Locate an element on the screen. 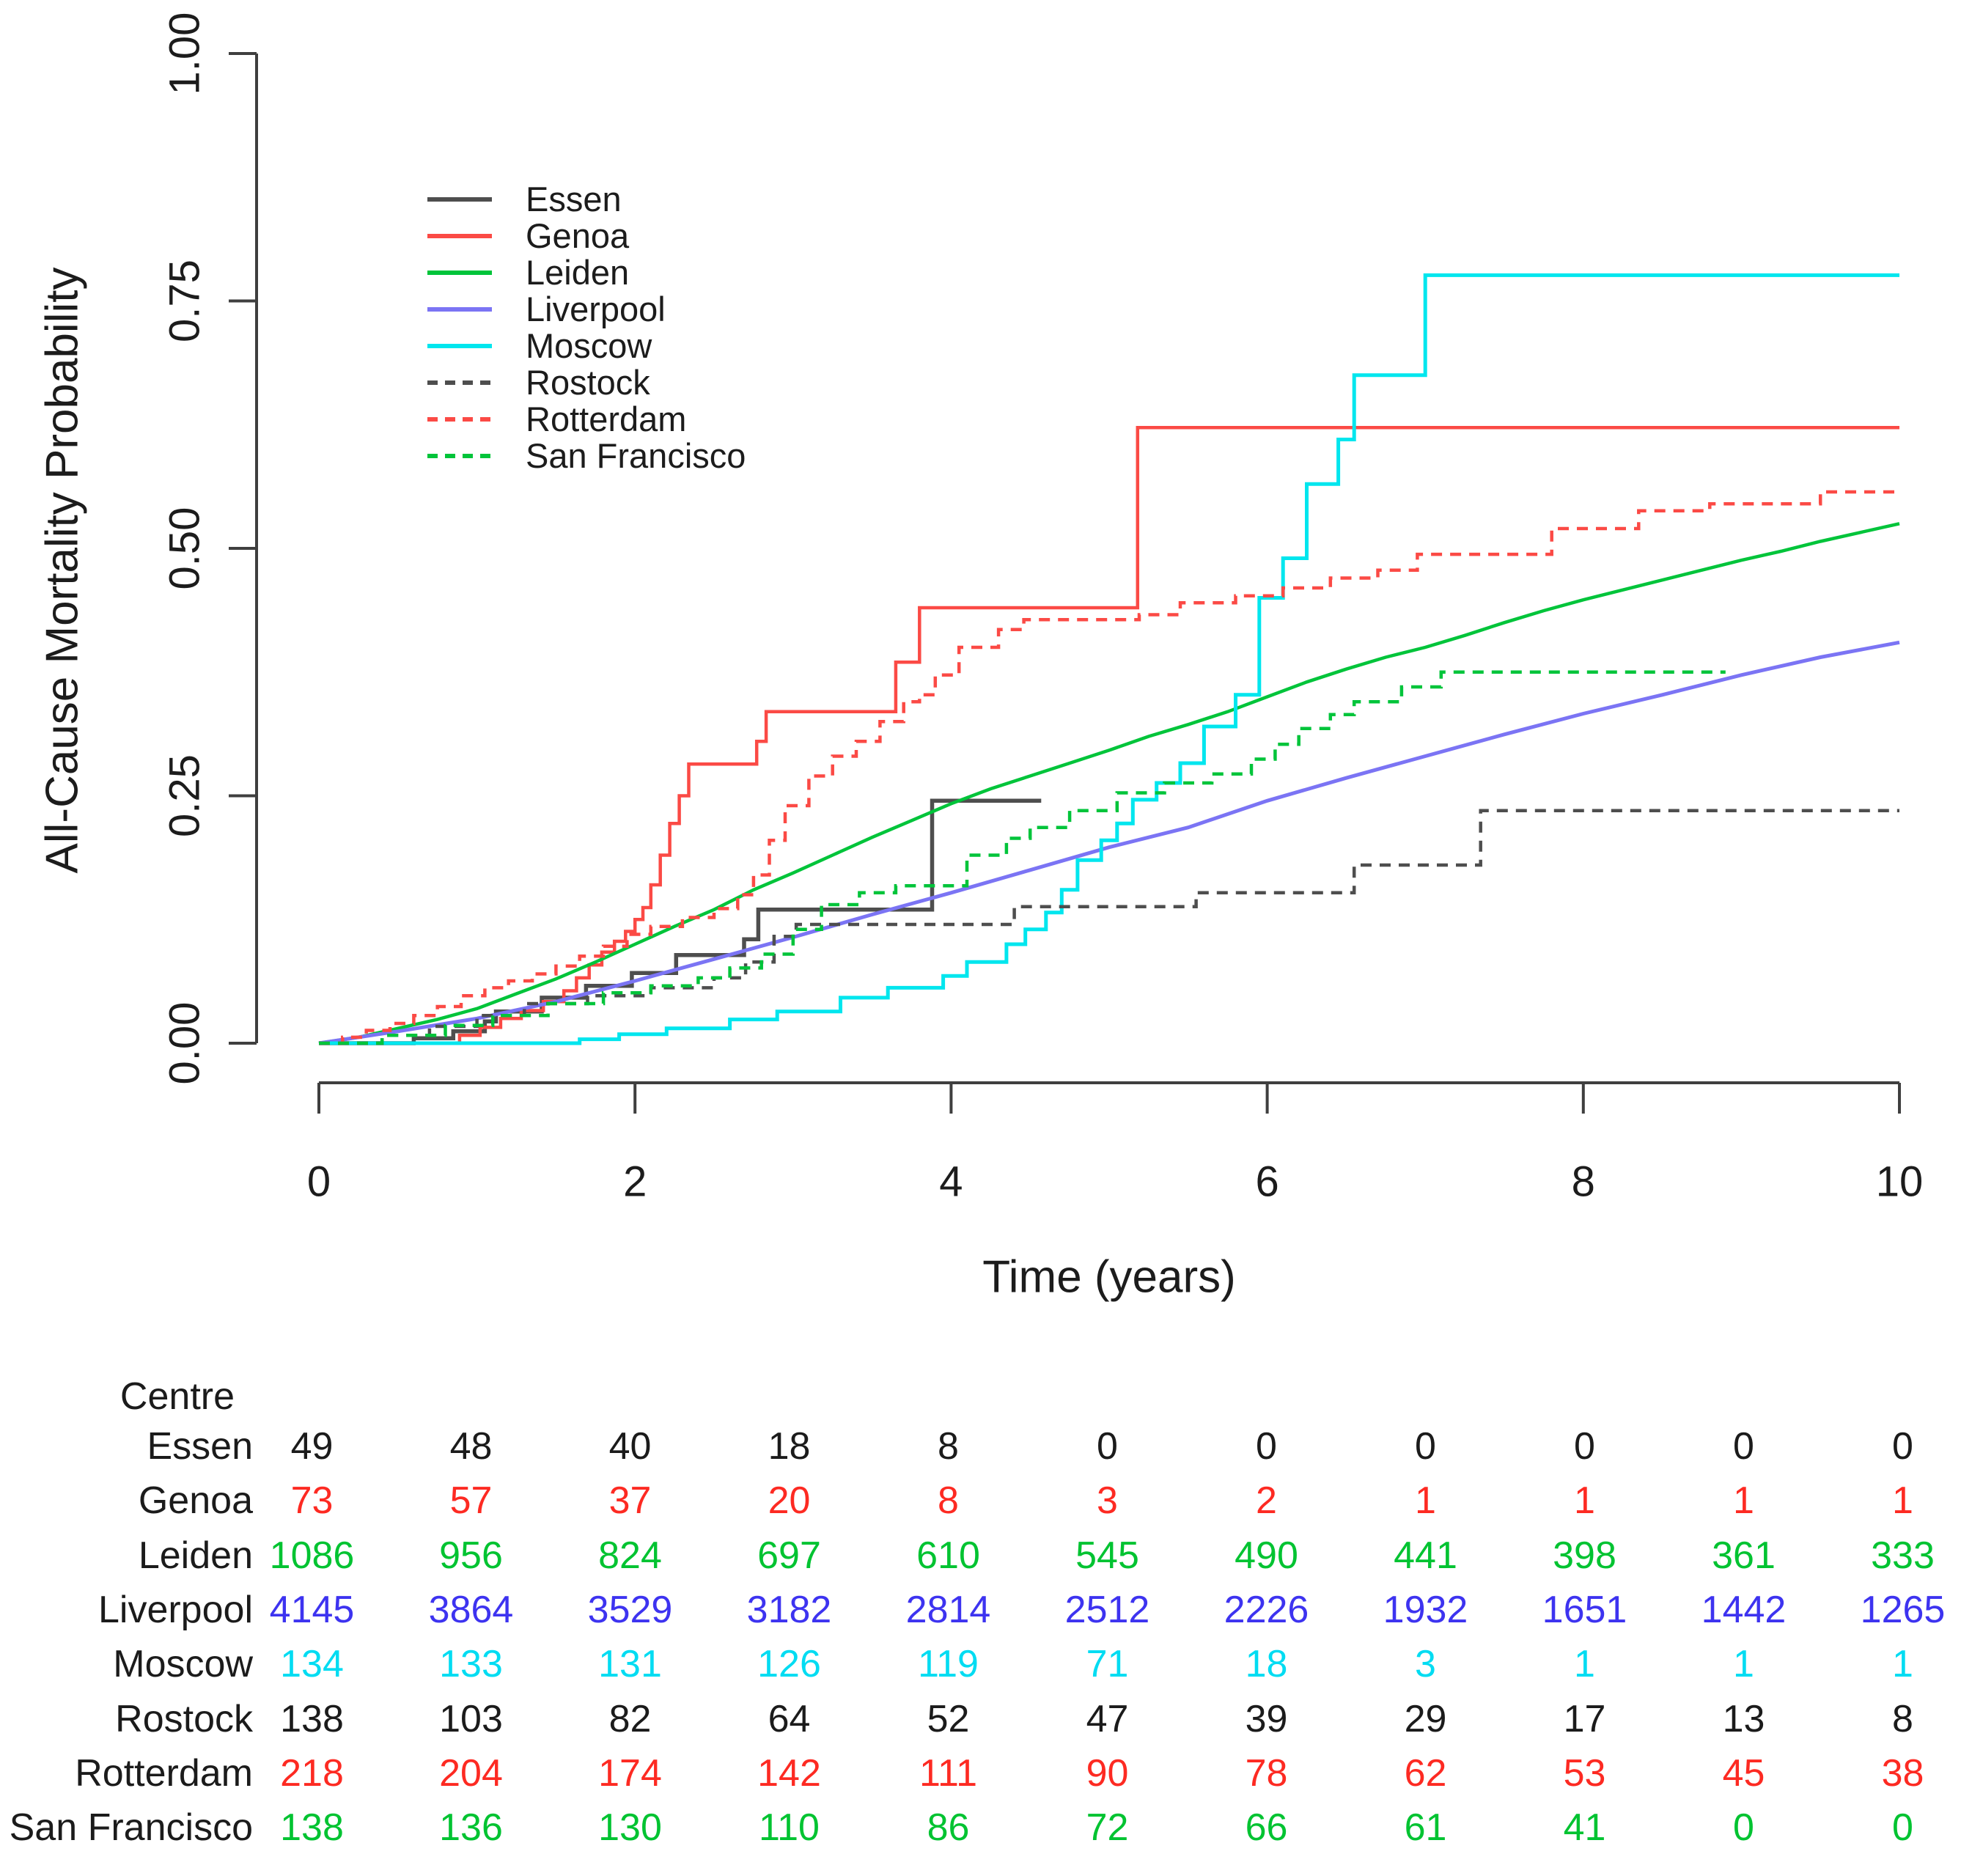  legend-item-genoa: Genoa is located at coordinates (586, 236).